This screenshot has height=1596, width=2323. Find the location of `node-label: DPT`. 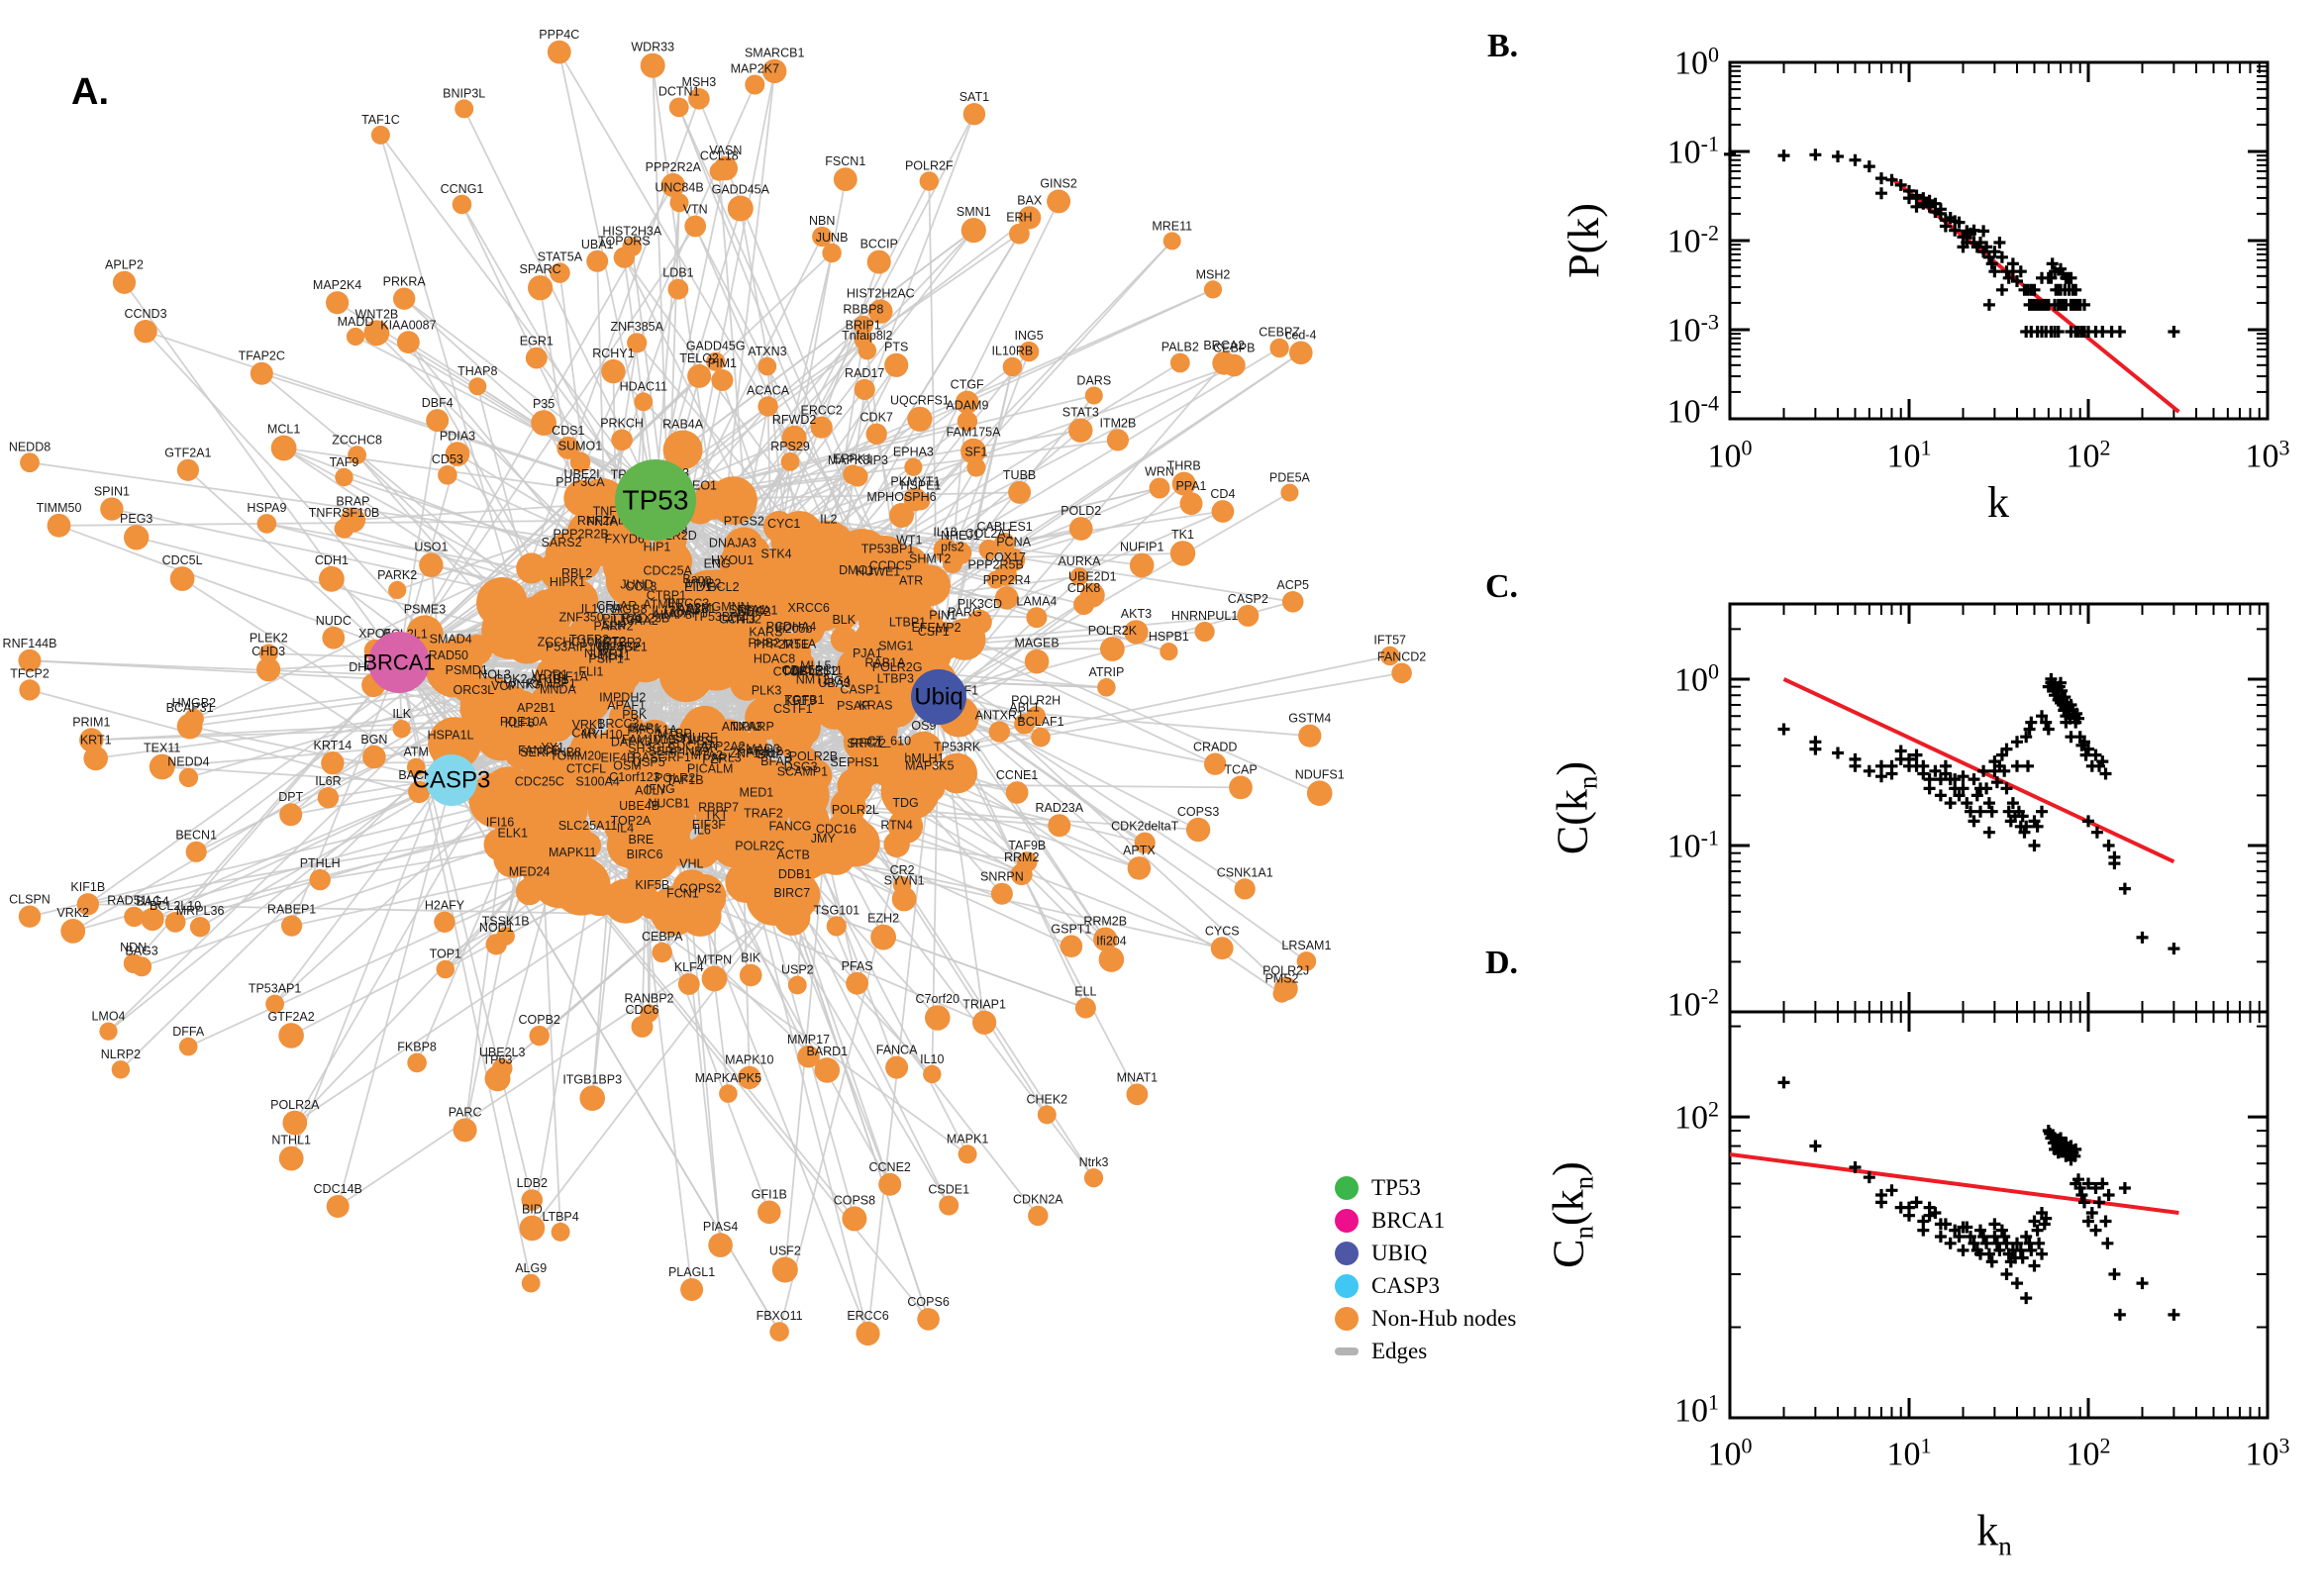

node-label: DPT is located at coordinates (290, 797).